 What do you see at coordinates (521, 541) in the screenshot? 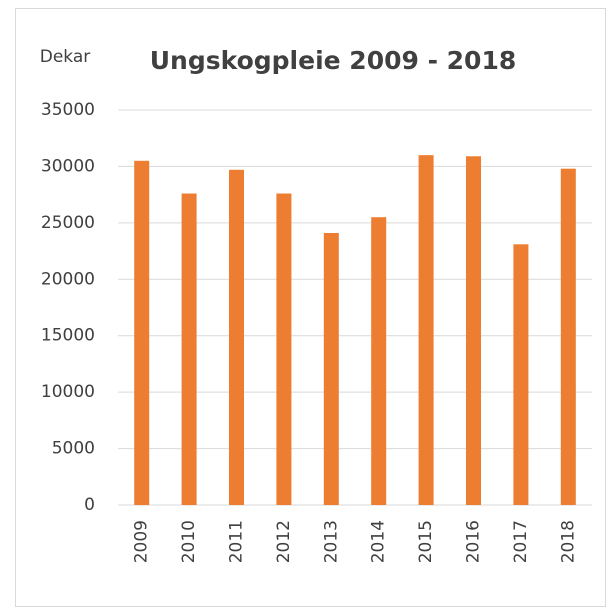
I see `x-tick-label: 2017` at bounding box center [521, 541].